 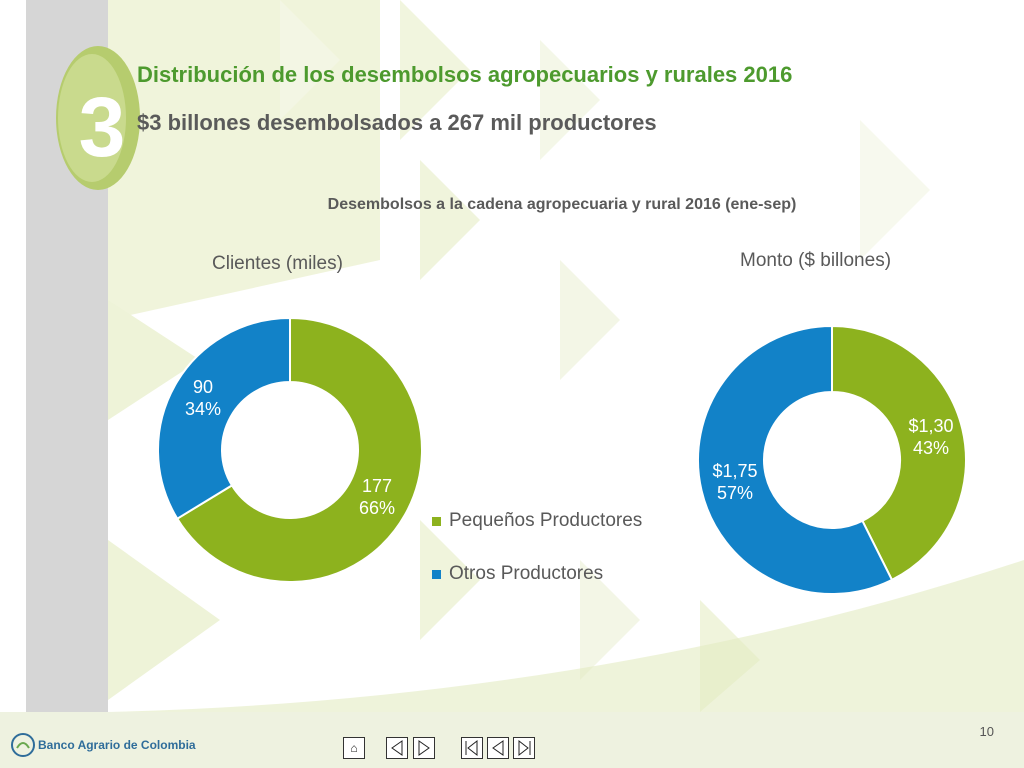 I want to click on legend: Pequeños Productores Otros Productores, so click(x=537, y=547).